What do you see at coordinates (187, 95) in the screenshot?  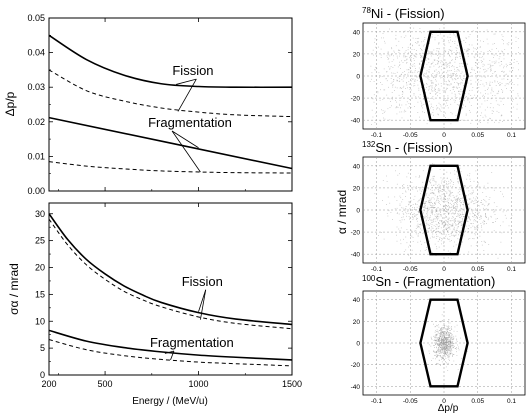 I see `annotation-pointer` at bounding box center [187, 95].